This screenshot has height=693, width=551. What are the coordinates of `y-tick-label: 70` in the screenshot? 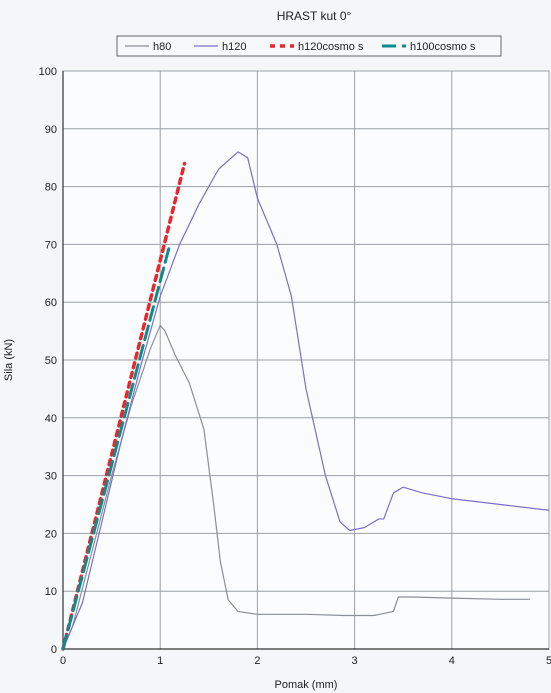 It's located at (51, 245).